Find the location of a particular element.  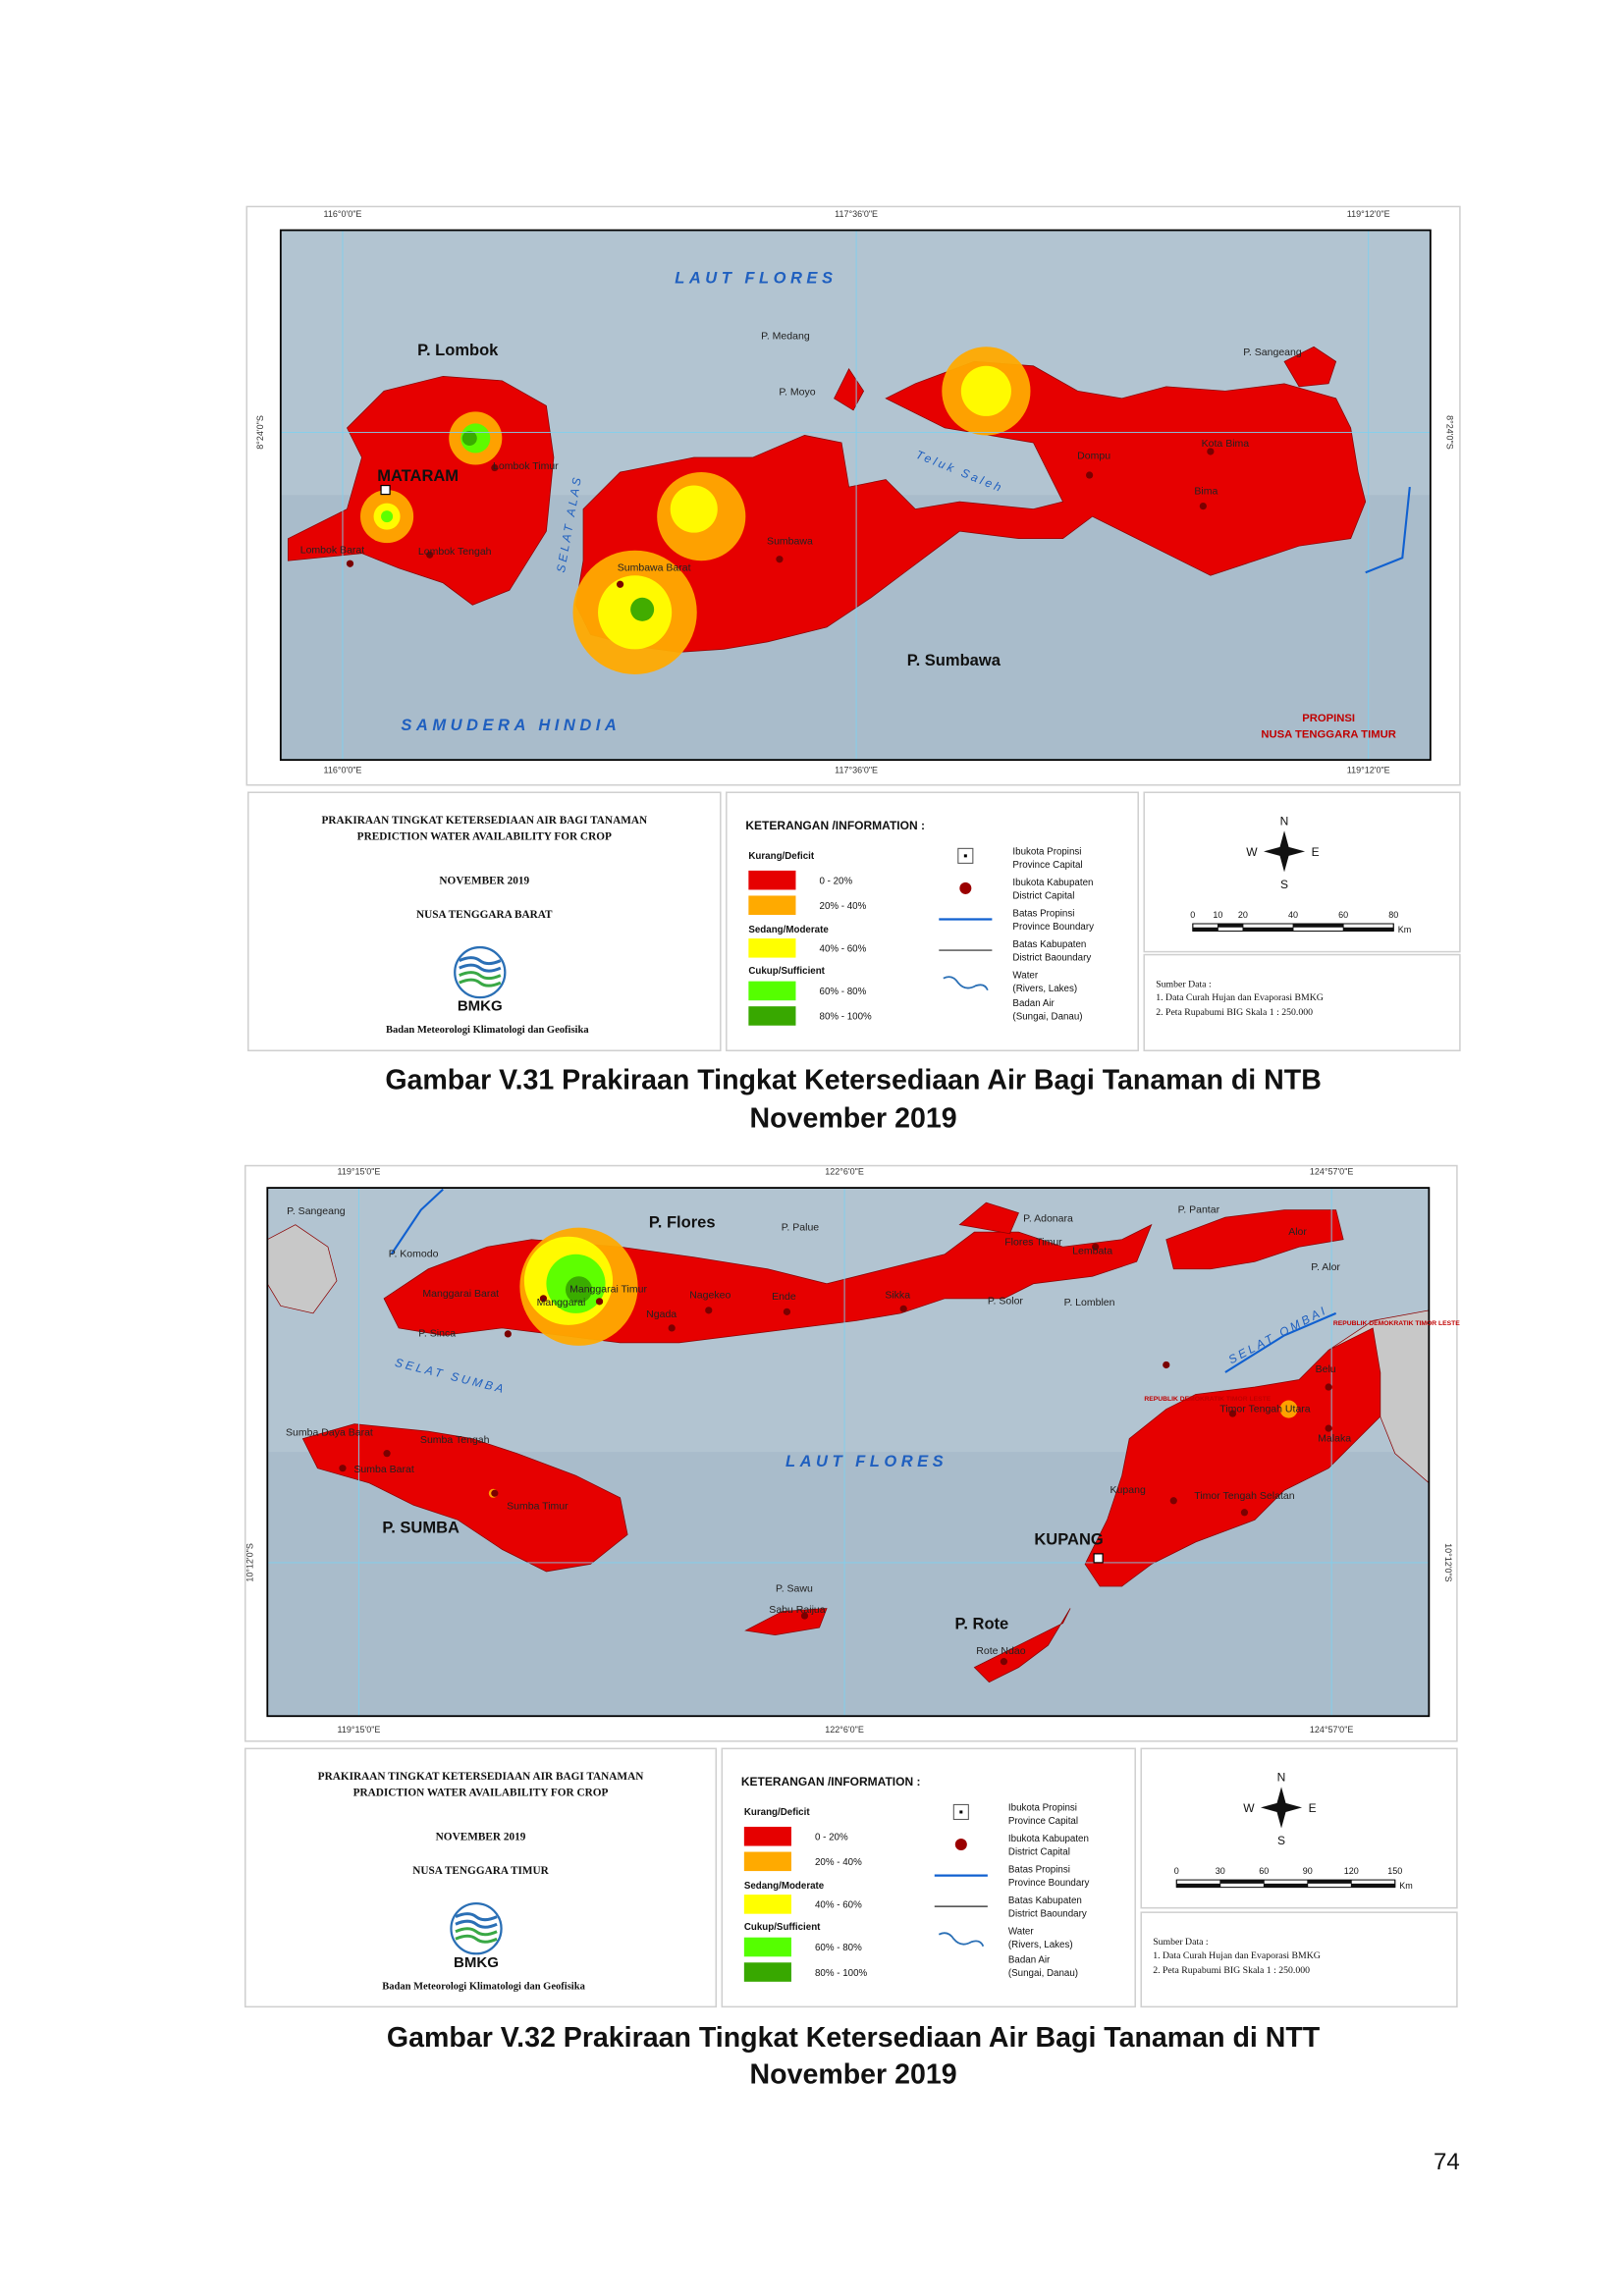

title-region: NUSA TENGGARA TIMUR is located at coordinates (480, 1871).